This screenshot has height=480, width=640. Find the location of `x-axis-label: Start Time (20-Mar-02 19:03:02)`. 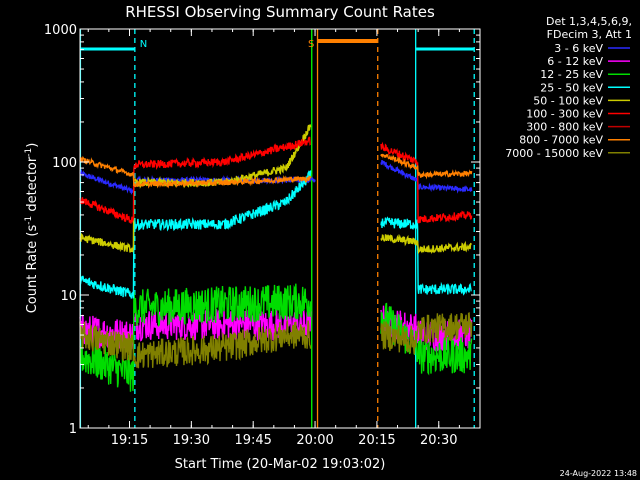

x-axis-label: Start Time (20-Mar-02 19:03:02) is located at coordinates (280, 464).